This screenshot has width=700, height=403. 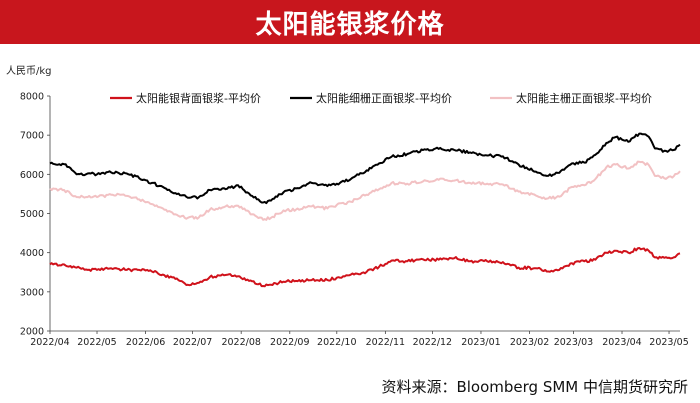 I want to click on title-bar: 太阳能银浆价格, so click(x=350, y=22).